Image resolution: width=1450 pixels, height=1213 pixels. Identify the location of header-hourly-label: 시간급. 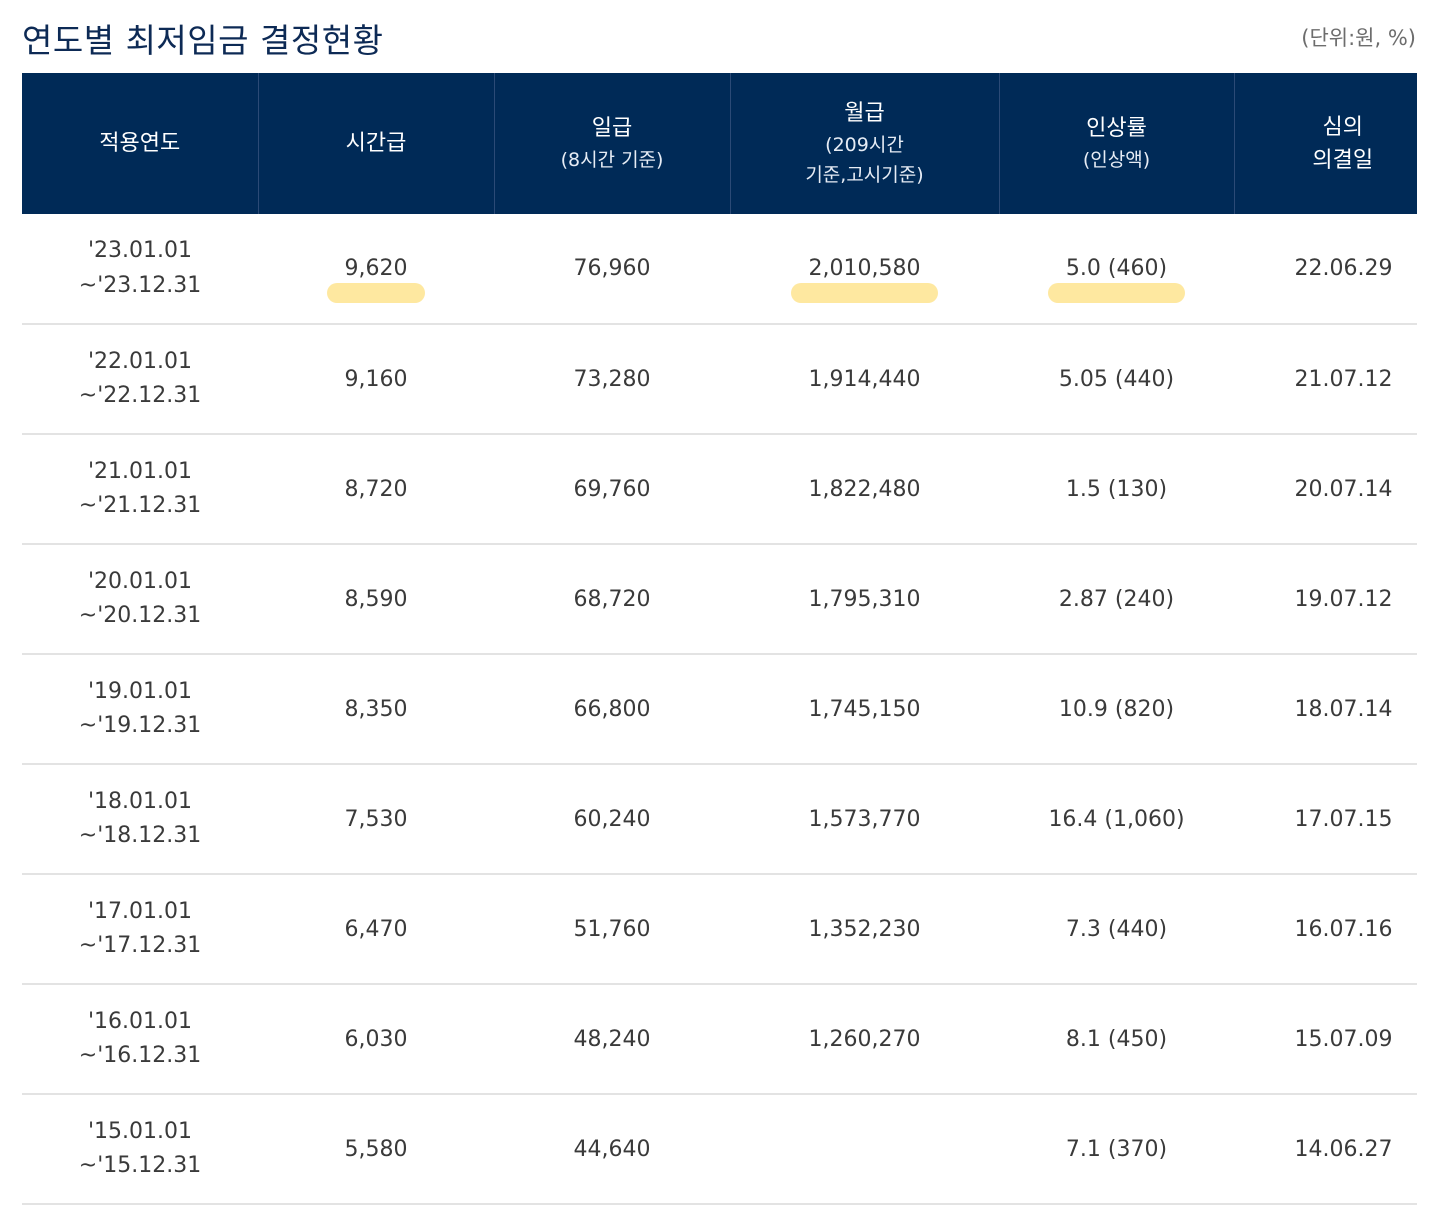
(376, 143).